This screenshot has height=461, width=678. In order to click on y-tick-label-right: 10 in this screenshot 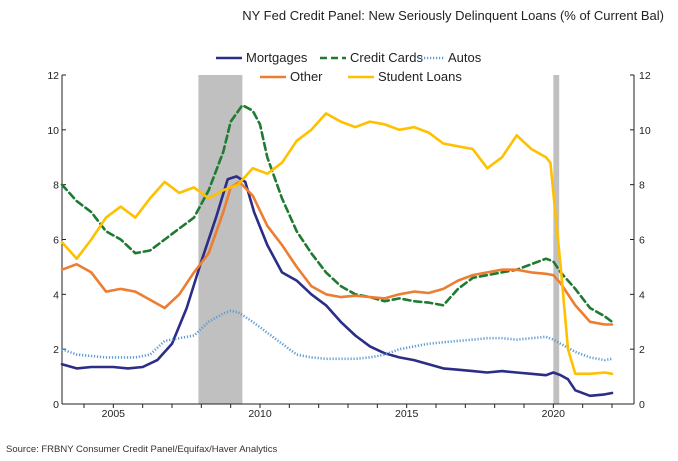, I will do `click(645, 131)`.